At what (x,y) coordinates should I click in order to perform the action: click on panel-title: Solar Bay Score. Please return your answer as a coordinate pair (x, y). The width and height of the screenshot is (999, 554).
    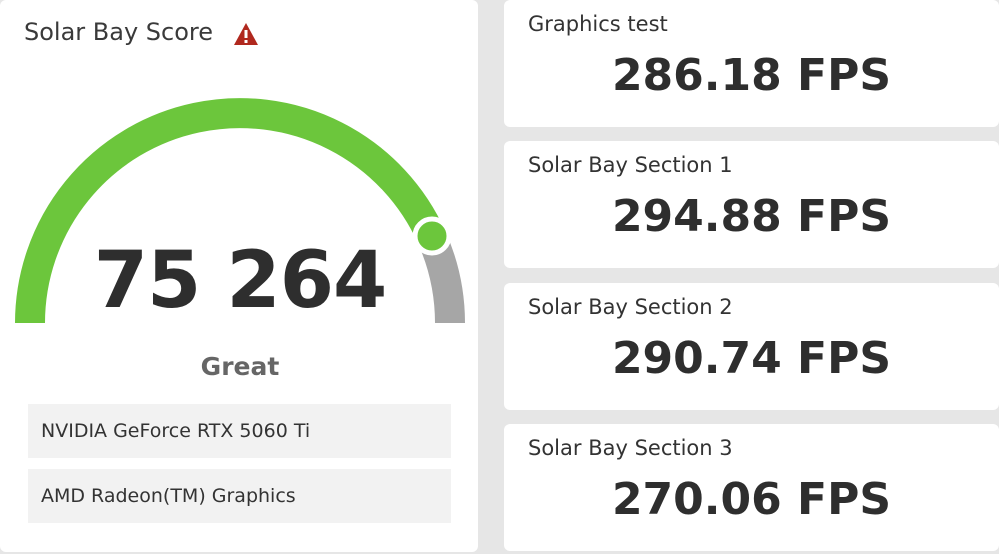
    Looking at the image, I should click on (119, 32).